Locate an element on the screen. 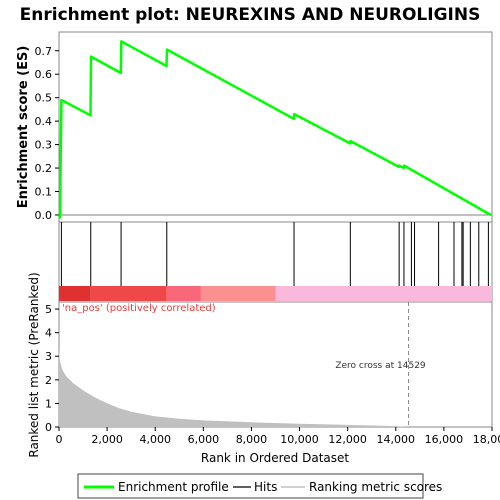 Image resolution: width=500 pixels, height=500 pixels. ranking-bar is located at coordinates (275, 293).